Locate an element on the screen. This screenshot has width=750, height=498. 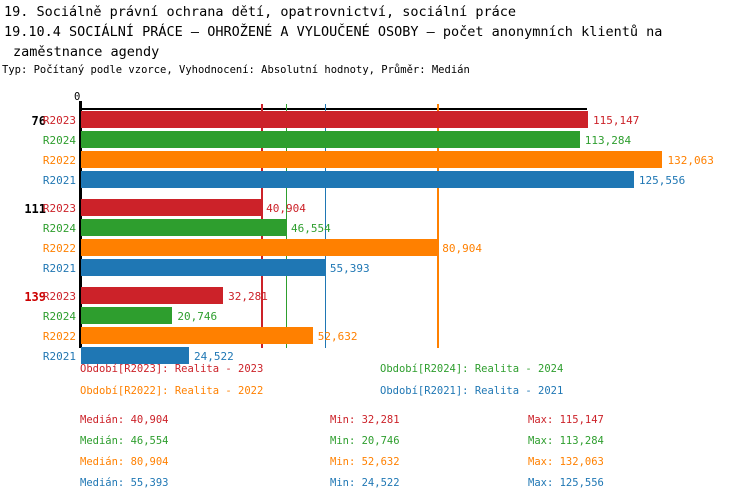
axis-zero-tick is located at coordinates (80, 105).